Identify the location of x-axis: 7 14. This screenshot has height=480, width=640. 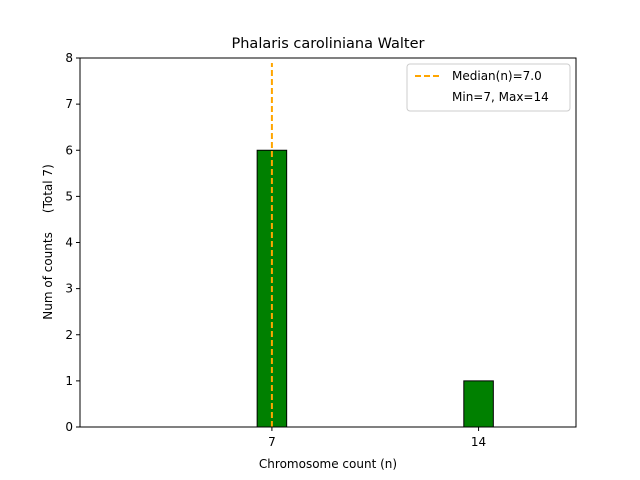
(377, 438).